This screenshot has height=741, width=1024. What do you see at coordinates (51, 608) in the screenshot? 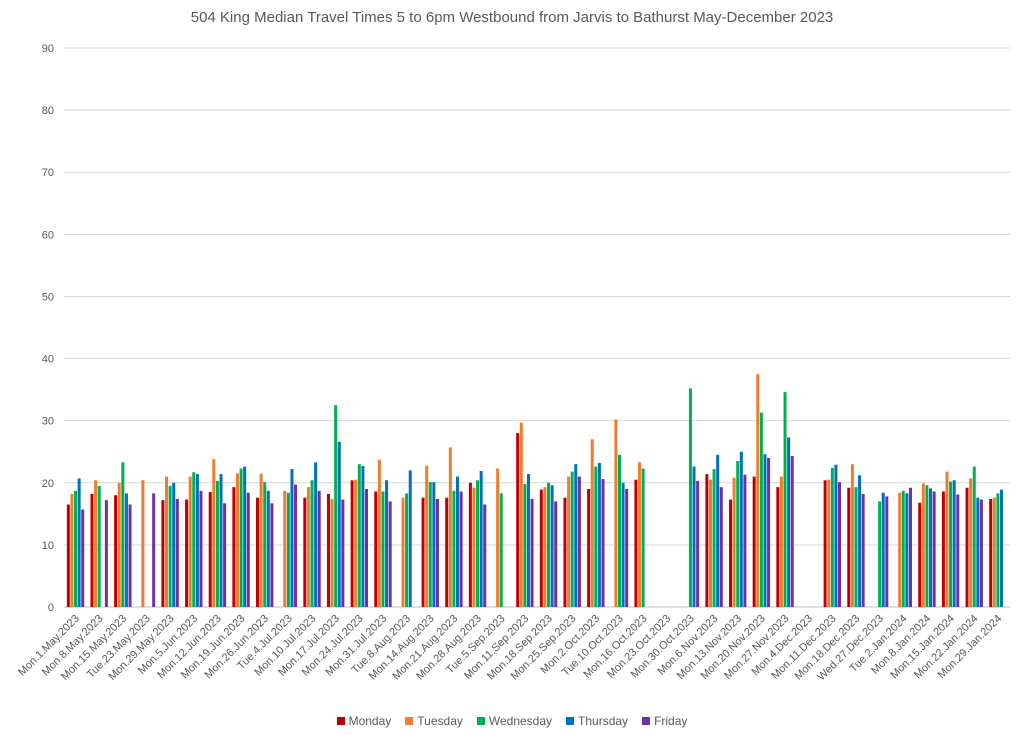
I see `y-tick-label: 0` at bounding box center [51, 608].